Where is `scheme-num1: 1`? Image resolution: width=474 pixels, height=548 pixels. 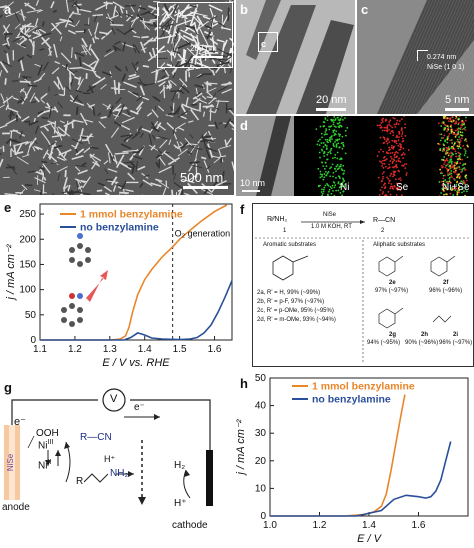
scheme-num1: 1 is located at coordinates (285, 231).